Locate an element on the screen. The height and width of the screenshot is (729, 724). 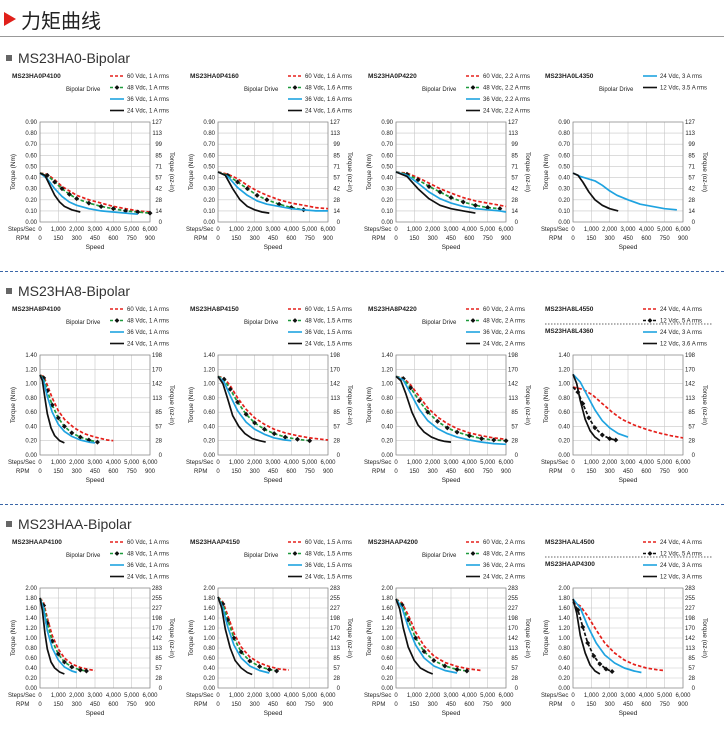
y2-tick-label: 127 is located at coordinates (690, 123).